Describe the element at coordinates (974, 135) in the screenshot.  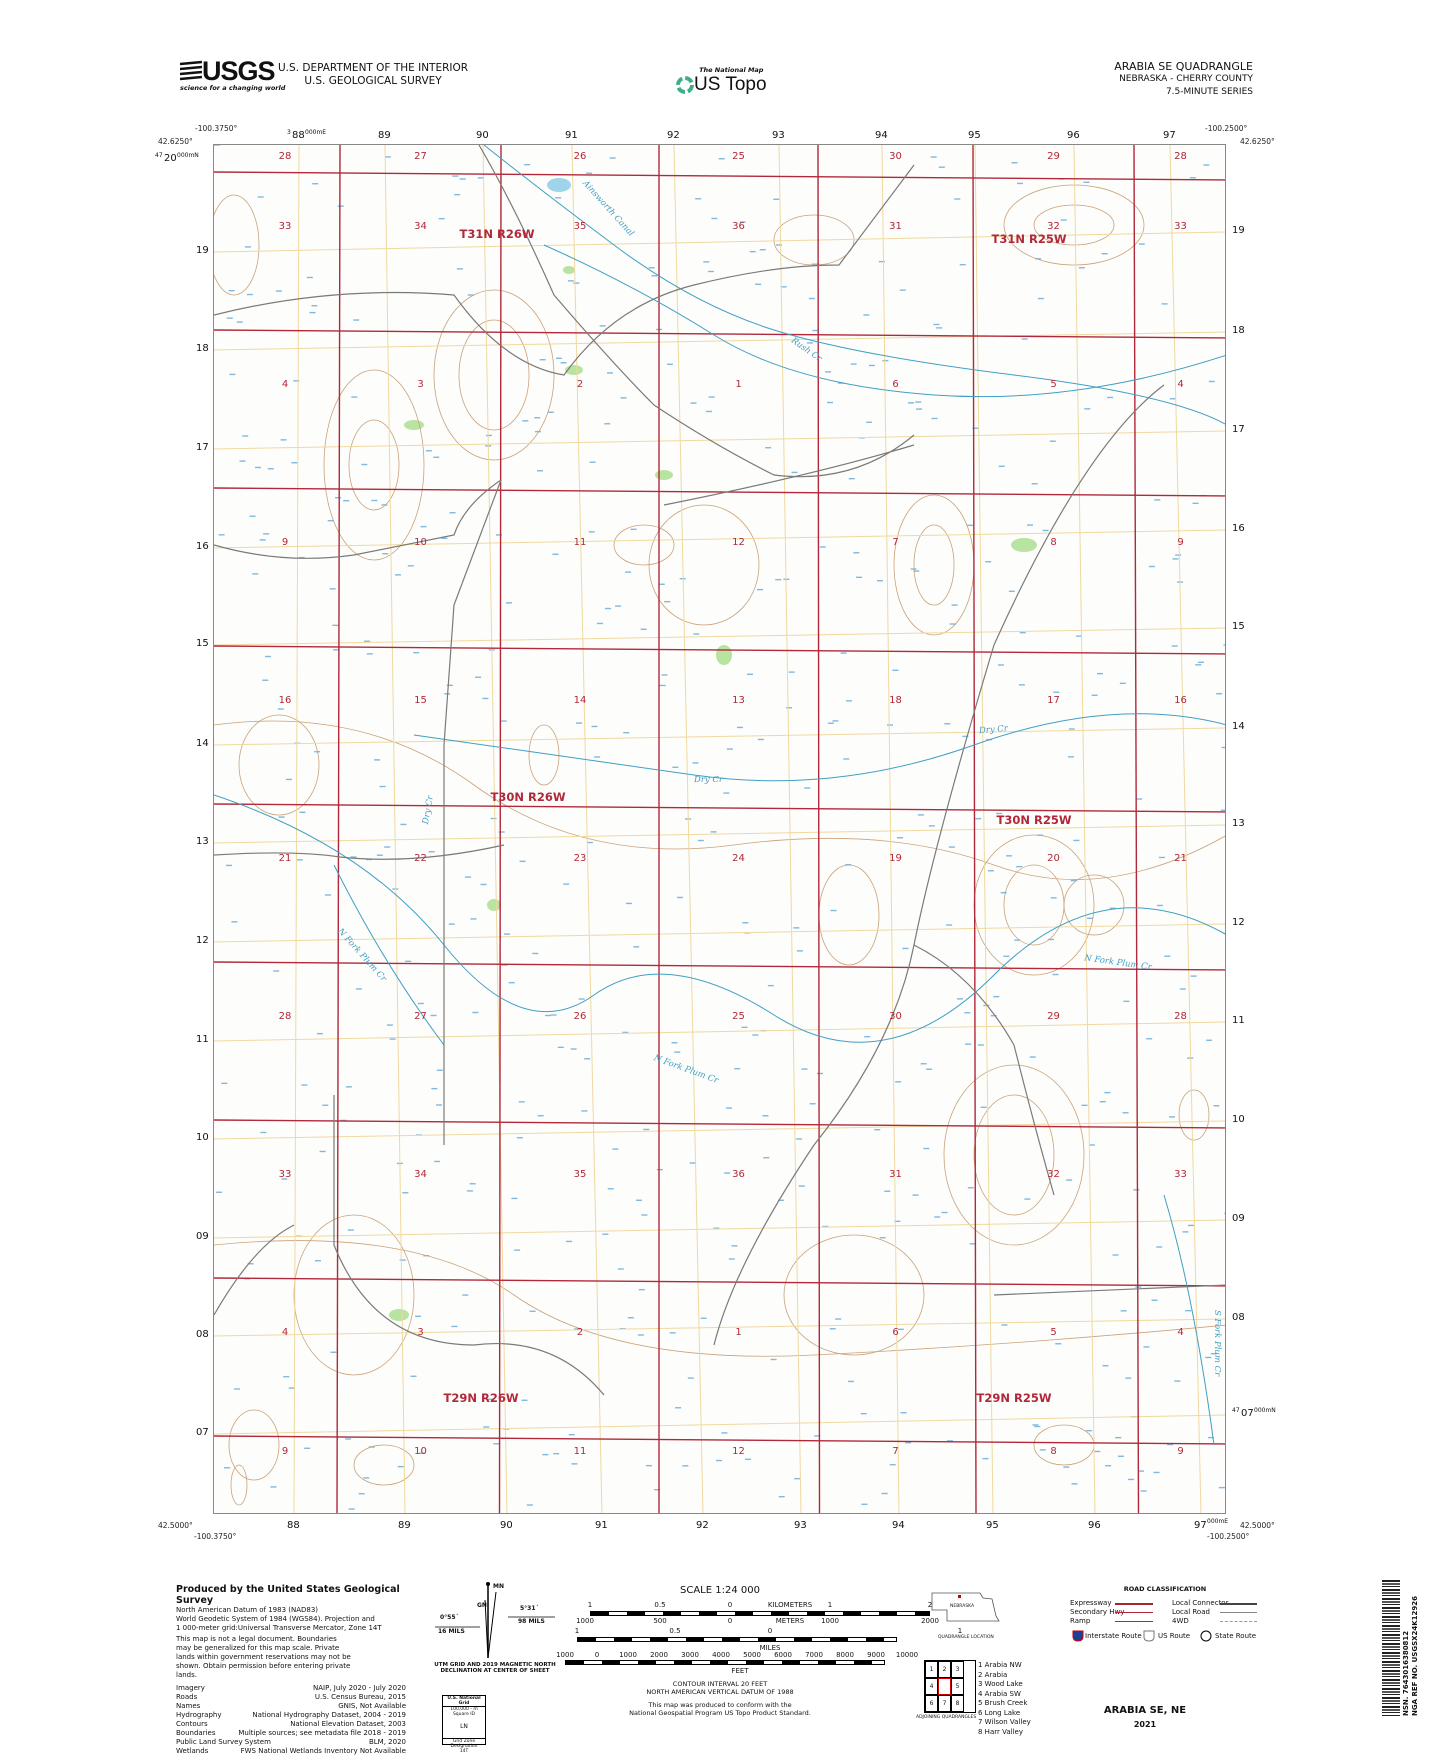
I see `easting-label-top: 95` at that location.